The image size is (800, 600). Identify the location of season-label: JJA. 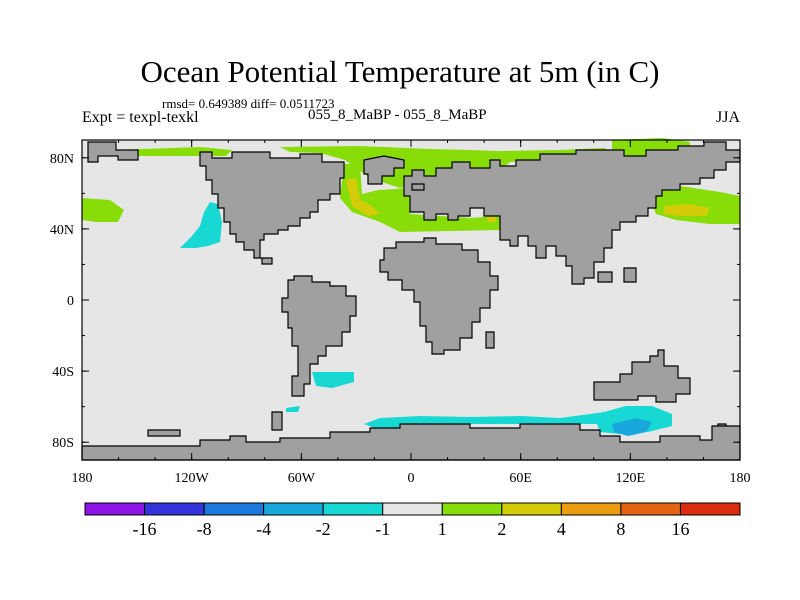
(727, 117).